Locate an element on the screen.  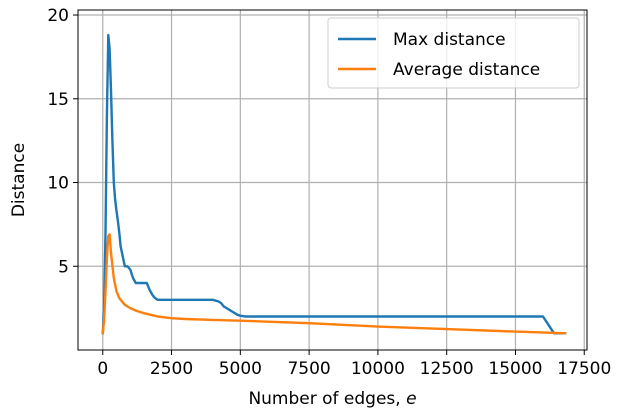
legend-label: Max distance is located at coordinates (449, 40).